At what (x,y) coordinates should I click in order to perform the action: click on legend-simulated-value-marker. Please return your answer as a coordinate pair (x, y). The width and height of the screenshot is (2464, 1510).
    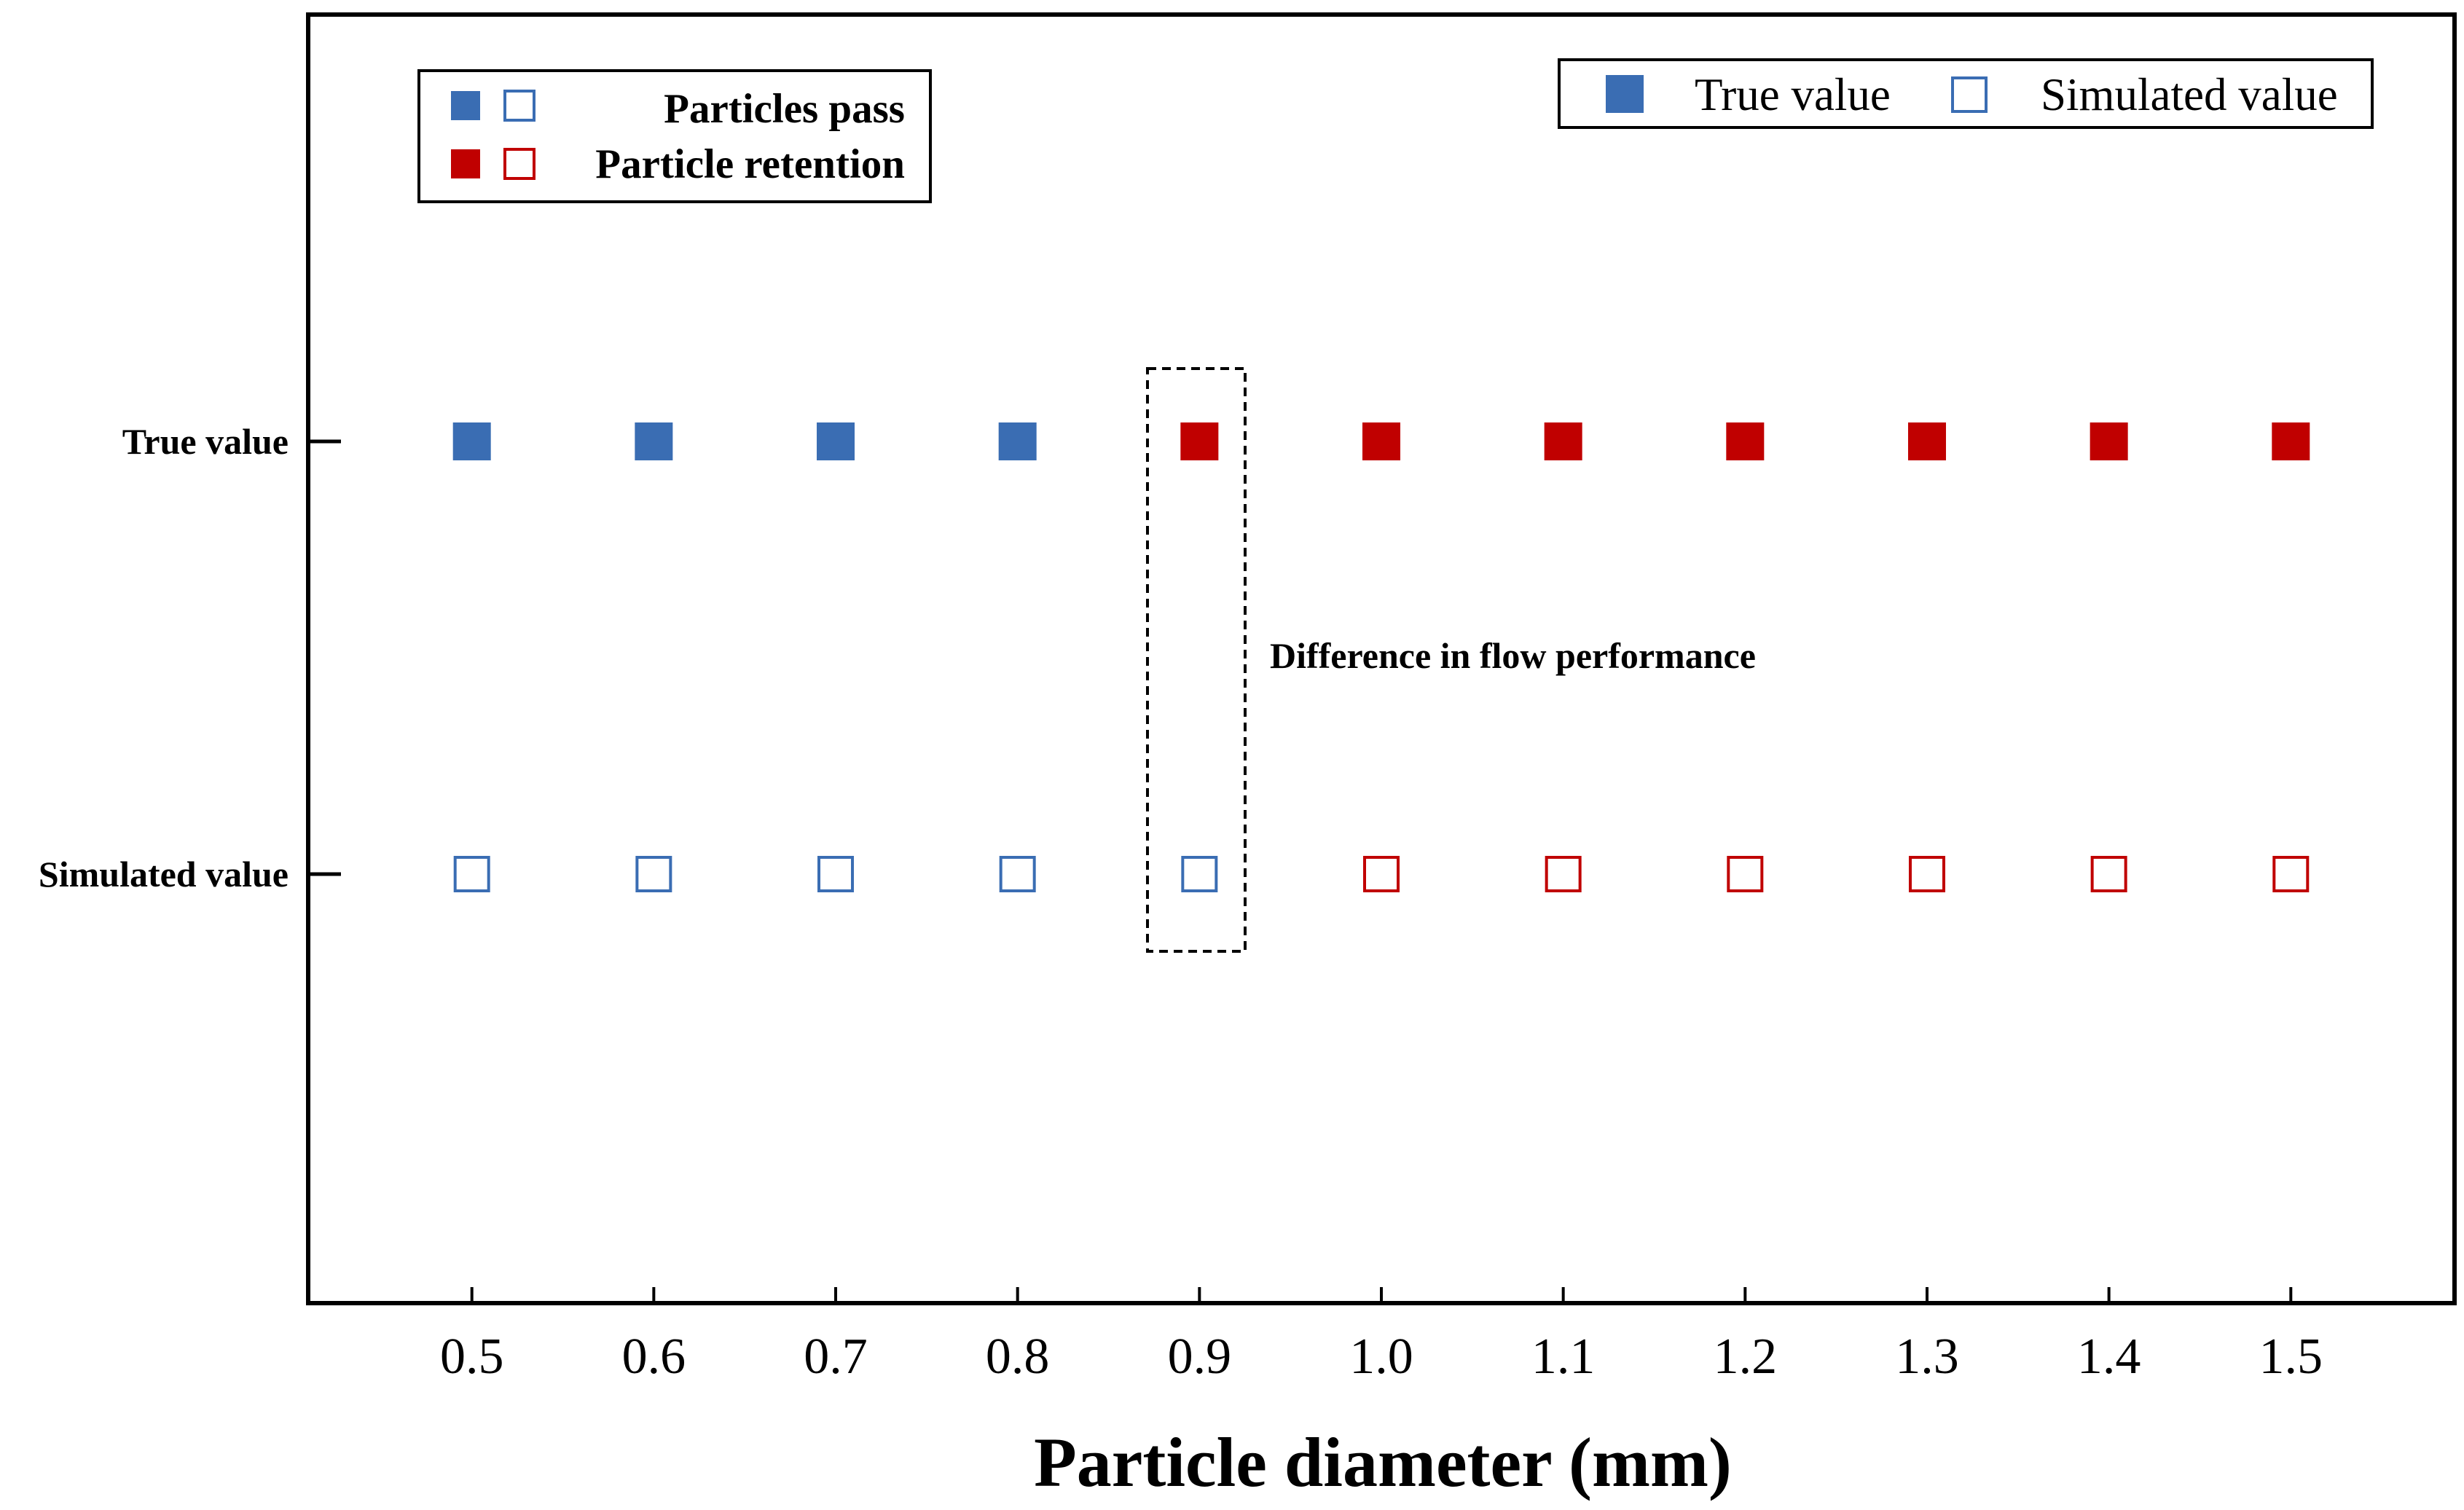
    Looking at the image, I should click on (1969, 94).